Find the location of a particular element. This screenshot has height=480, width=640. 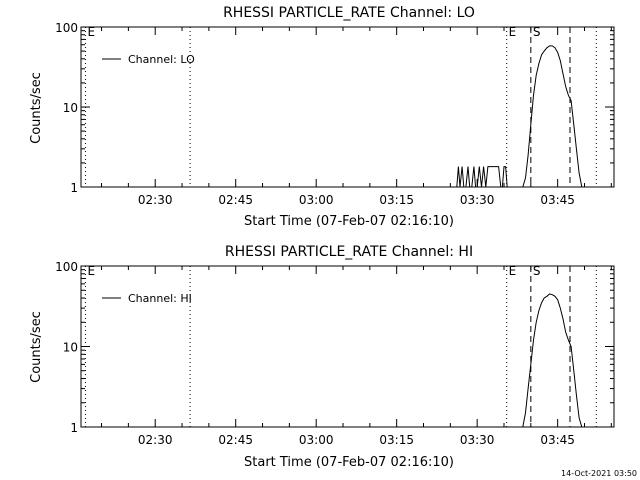

x-axis-label-hi: Start Time (07-Feb-07 02:16:10) is located at coordinates (349, 462).